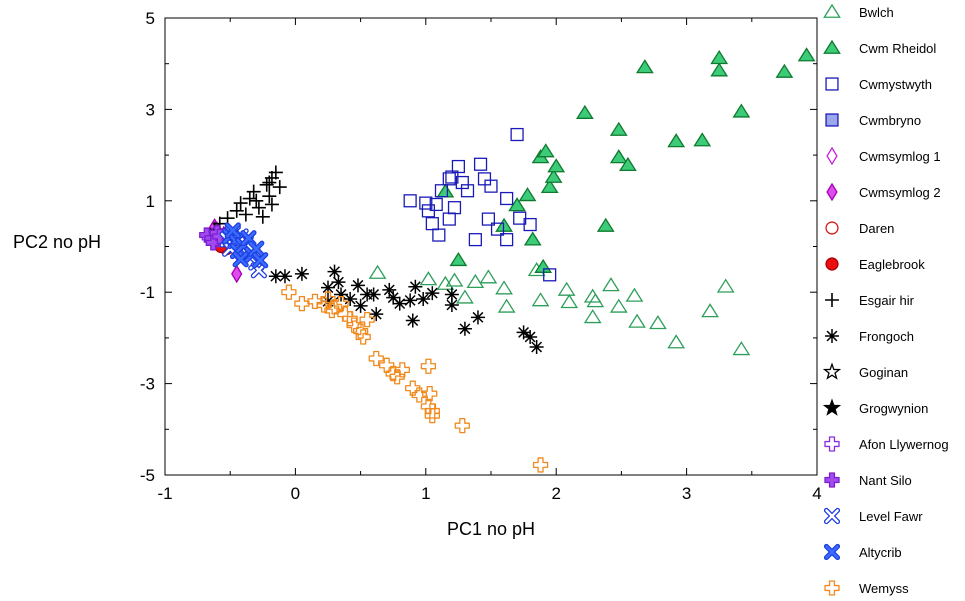 The width and height of the screenshot is (965, 601). Describe the element at coordinates (858, 11) in the screenshot. I see `legend-item: Bwlch` at that location.